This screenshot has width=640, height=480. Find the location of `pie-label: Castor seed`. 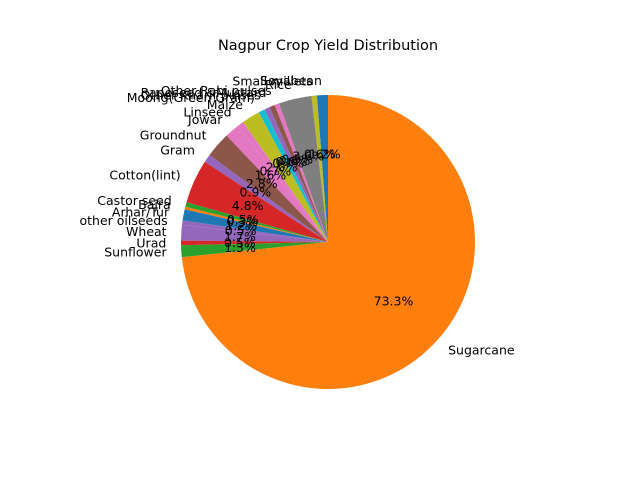

pie-label: Castor seed is located at coordinates (134, 200).